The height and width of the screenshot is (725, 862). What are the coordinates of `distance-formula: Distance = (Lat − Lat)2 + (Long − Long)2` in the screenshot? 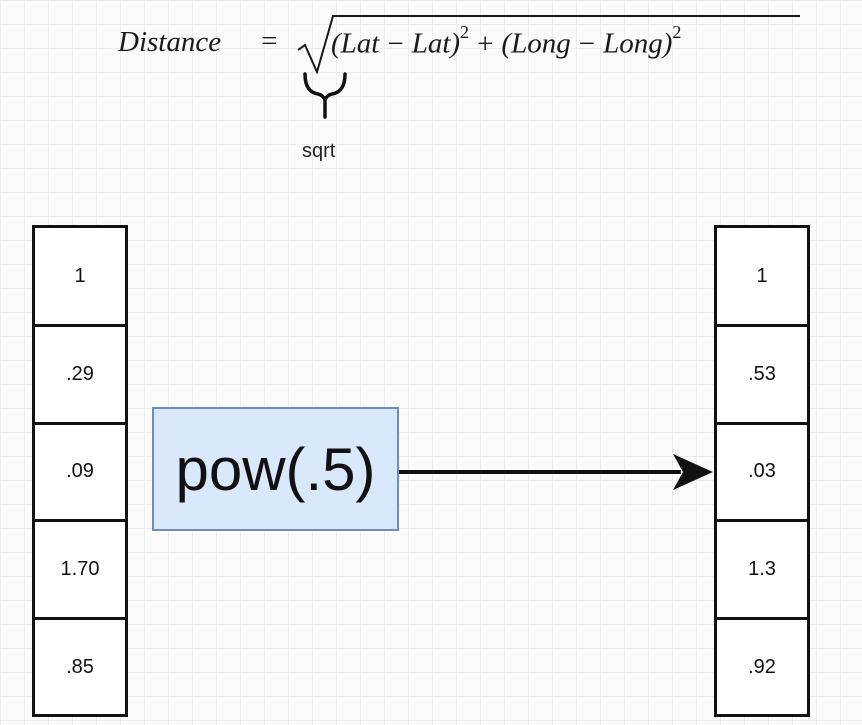 It's located at (468, 44).